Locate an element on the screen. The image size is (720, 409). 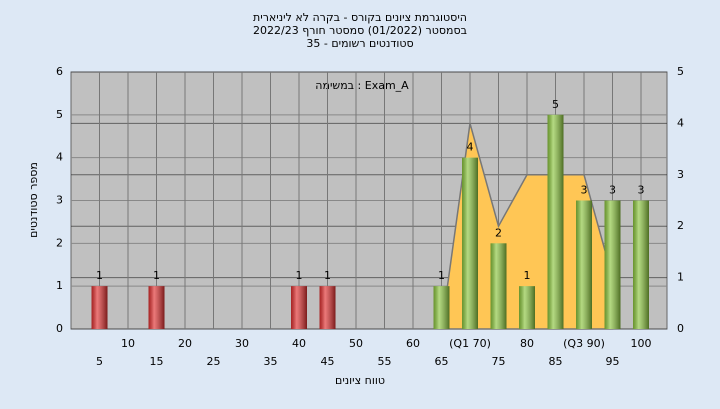
x-tick-label: 100 is located at coordinates (641, 343).